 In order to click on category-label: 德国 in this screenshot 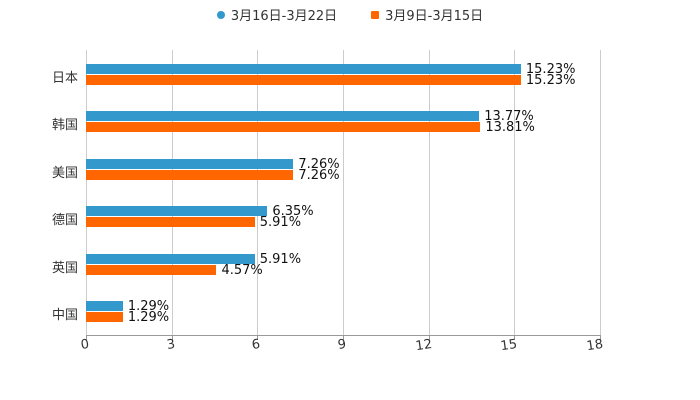, I will do `click(64, 221)`.